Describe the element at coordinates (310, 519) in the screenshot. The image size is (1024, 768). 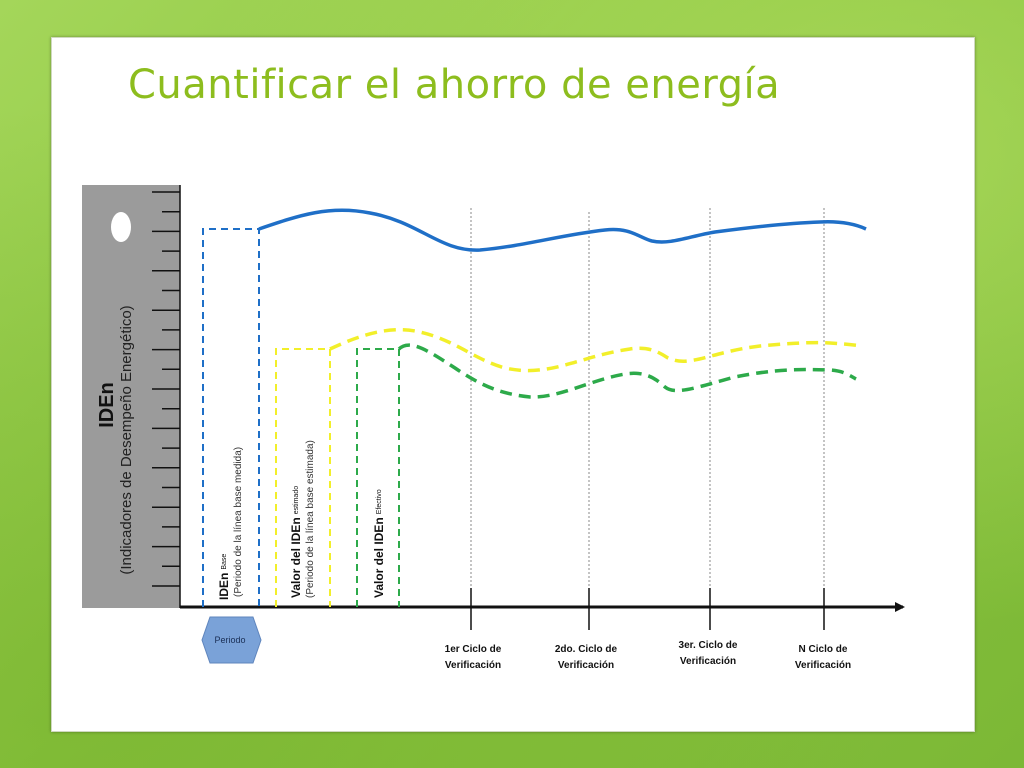
I see `estimated-note: (Periodo de la línea base estimada)` at that location.